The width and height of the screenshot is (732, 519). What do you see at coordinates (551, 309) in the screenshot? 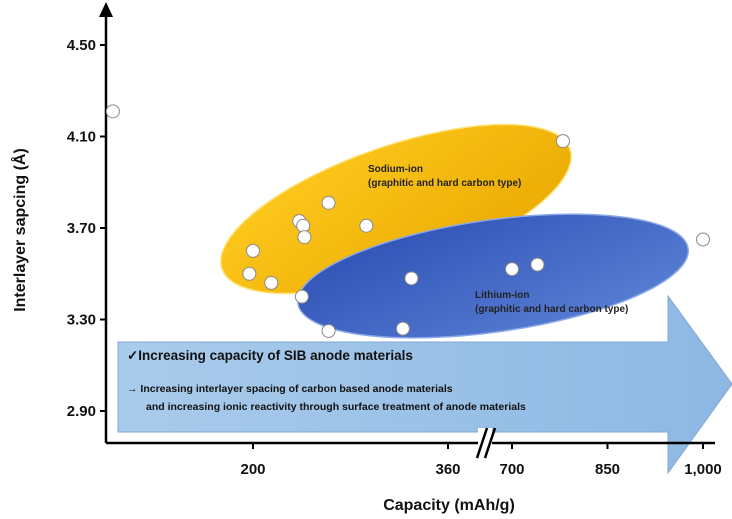
I see `lithium-label-line2: (graphitic and hard carbon type)` at bounding box center [551, 309].